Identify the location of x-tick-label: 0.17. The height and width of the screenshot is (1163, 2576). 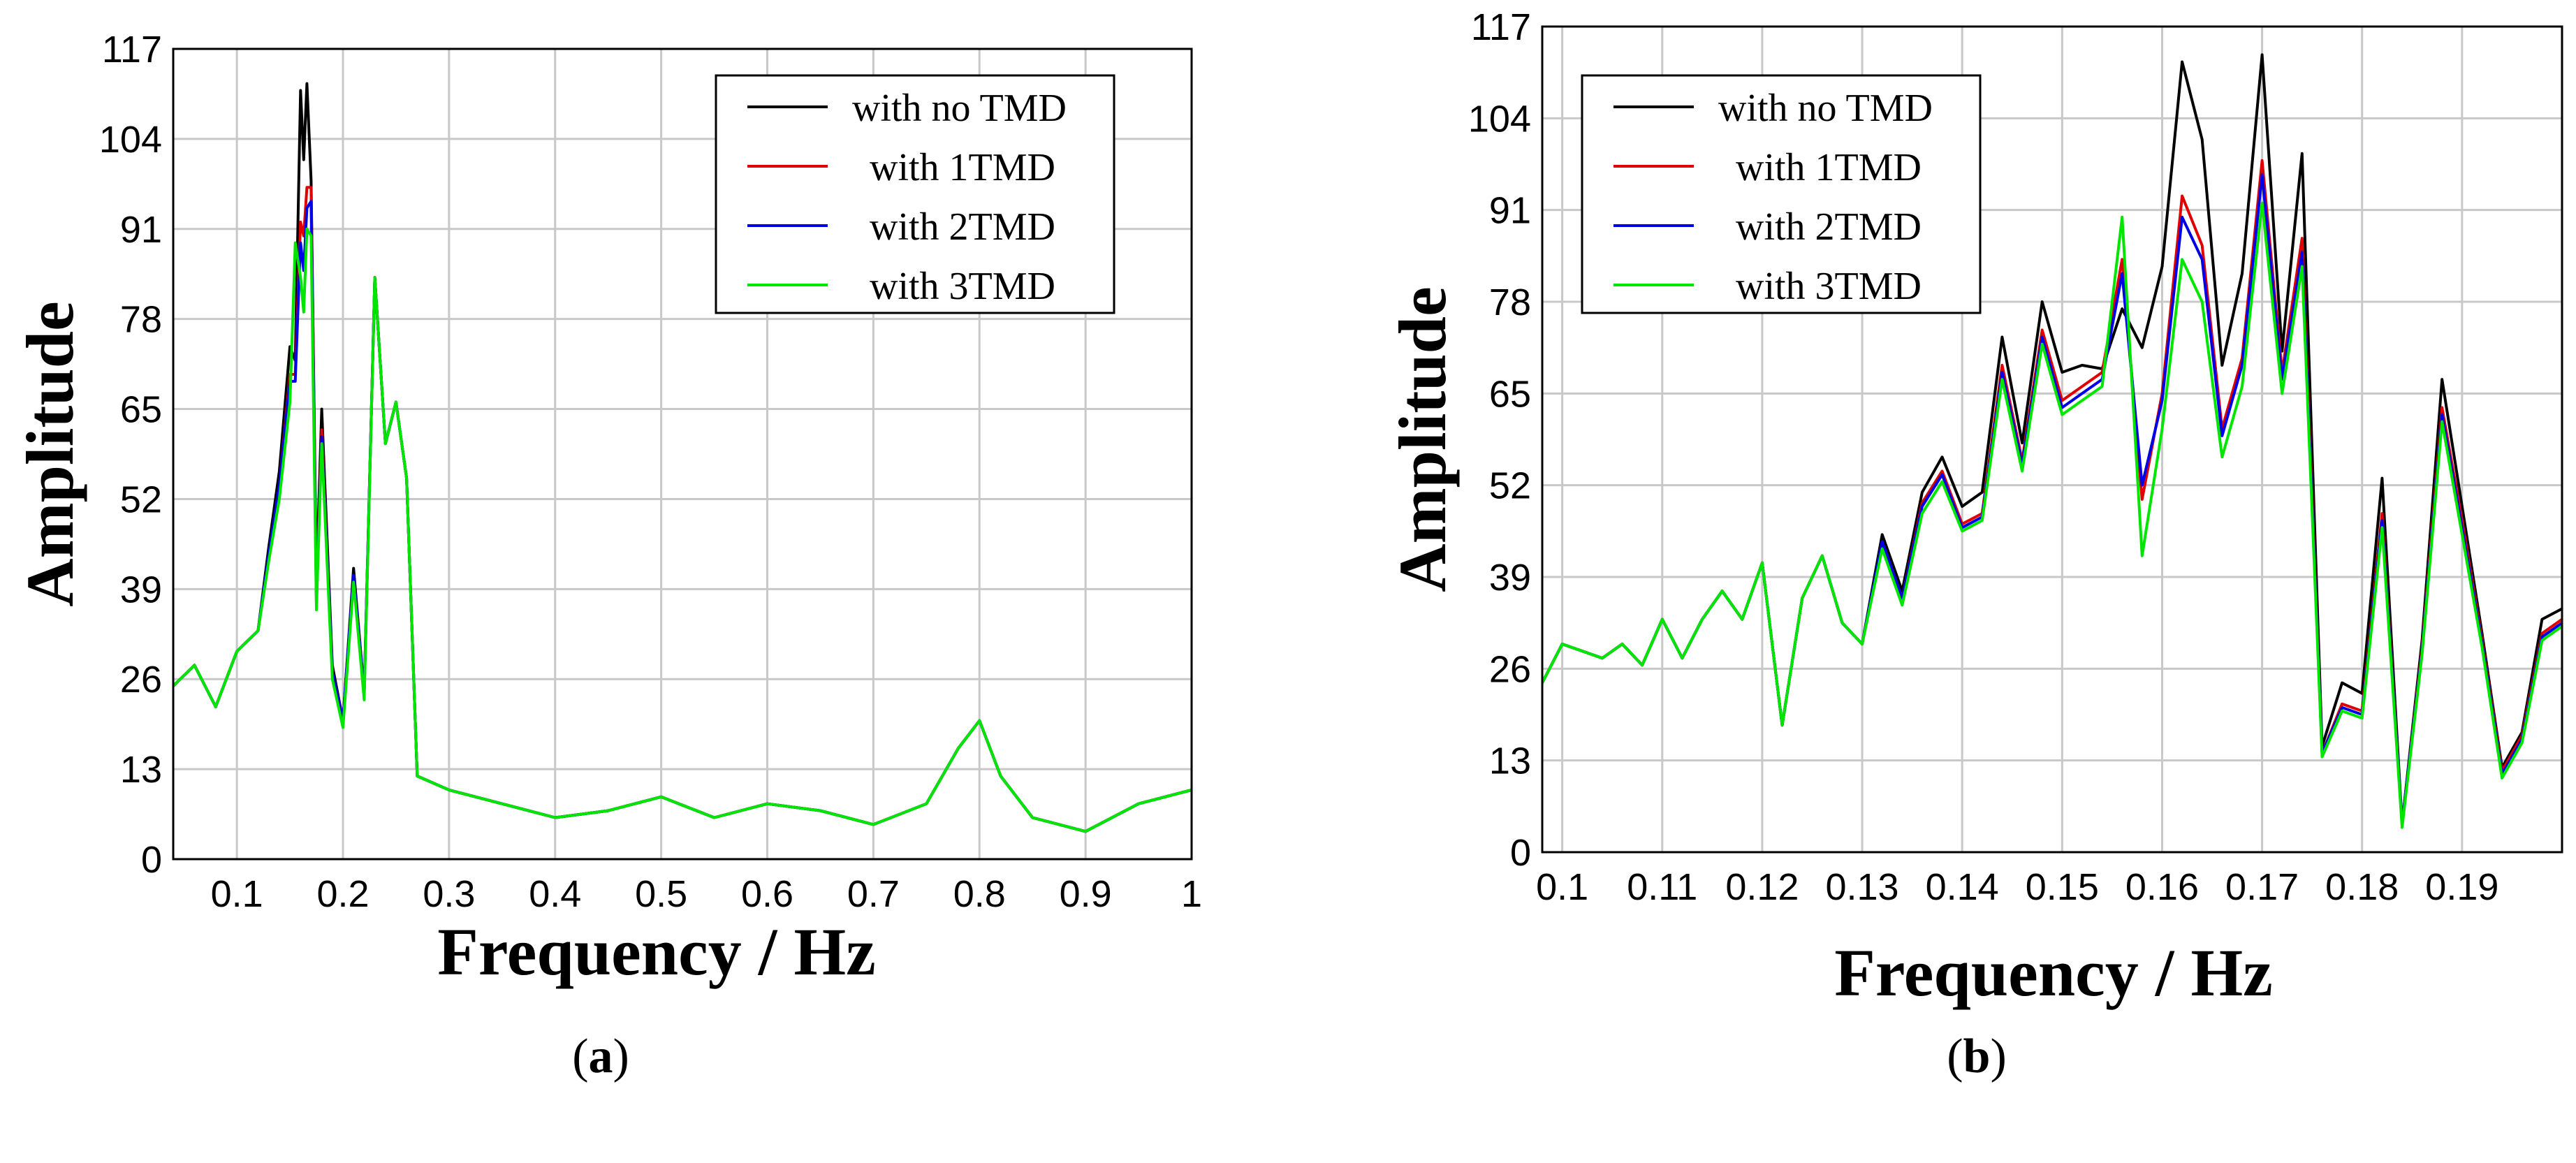
(2262, 887).